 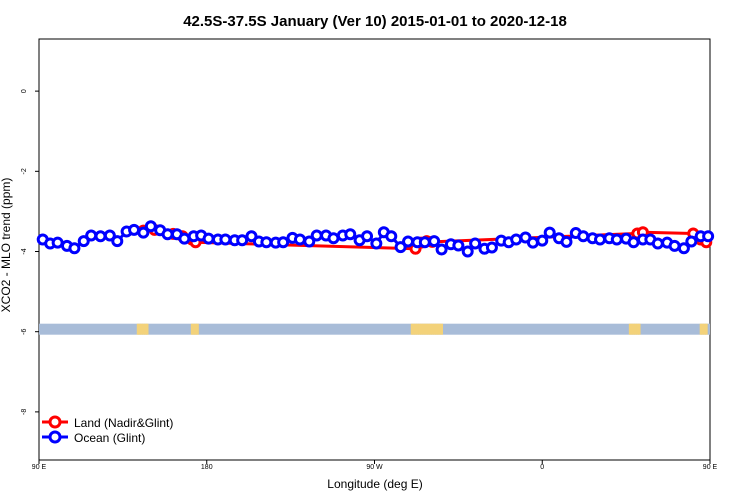 I want to click on surface-type-strip, so click(x=374, y=329).